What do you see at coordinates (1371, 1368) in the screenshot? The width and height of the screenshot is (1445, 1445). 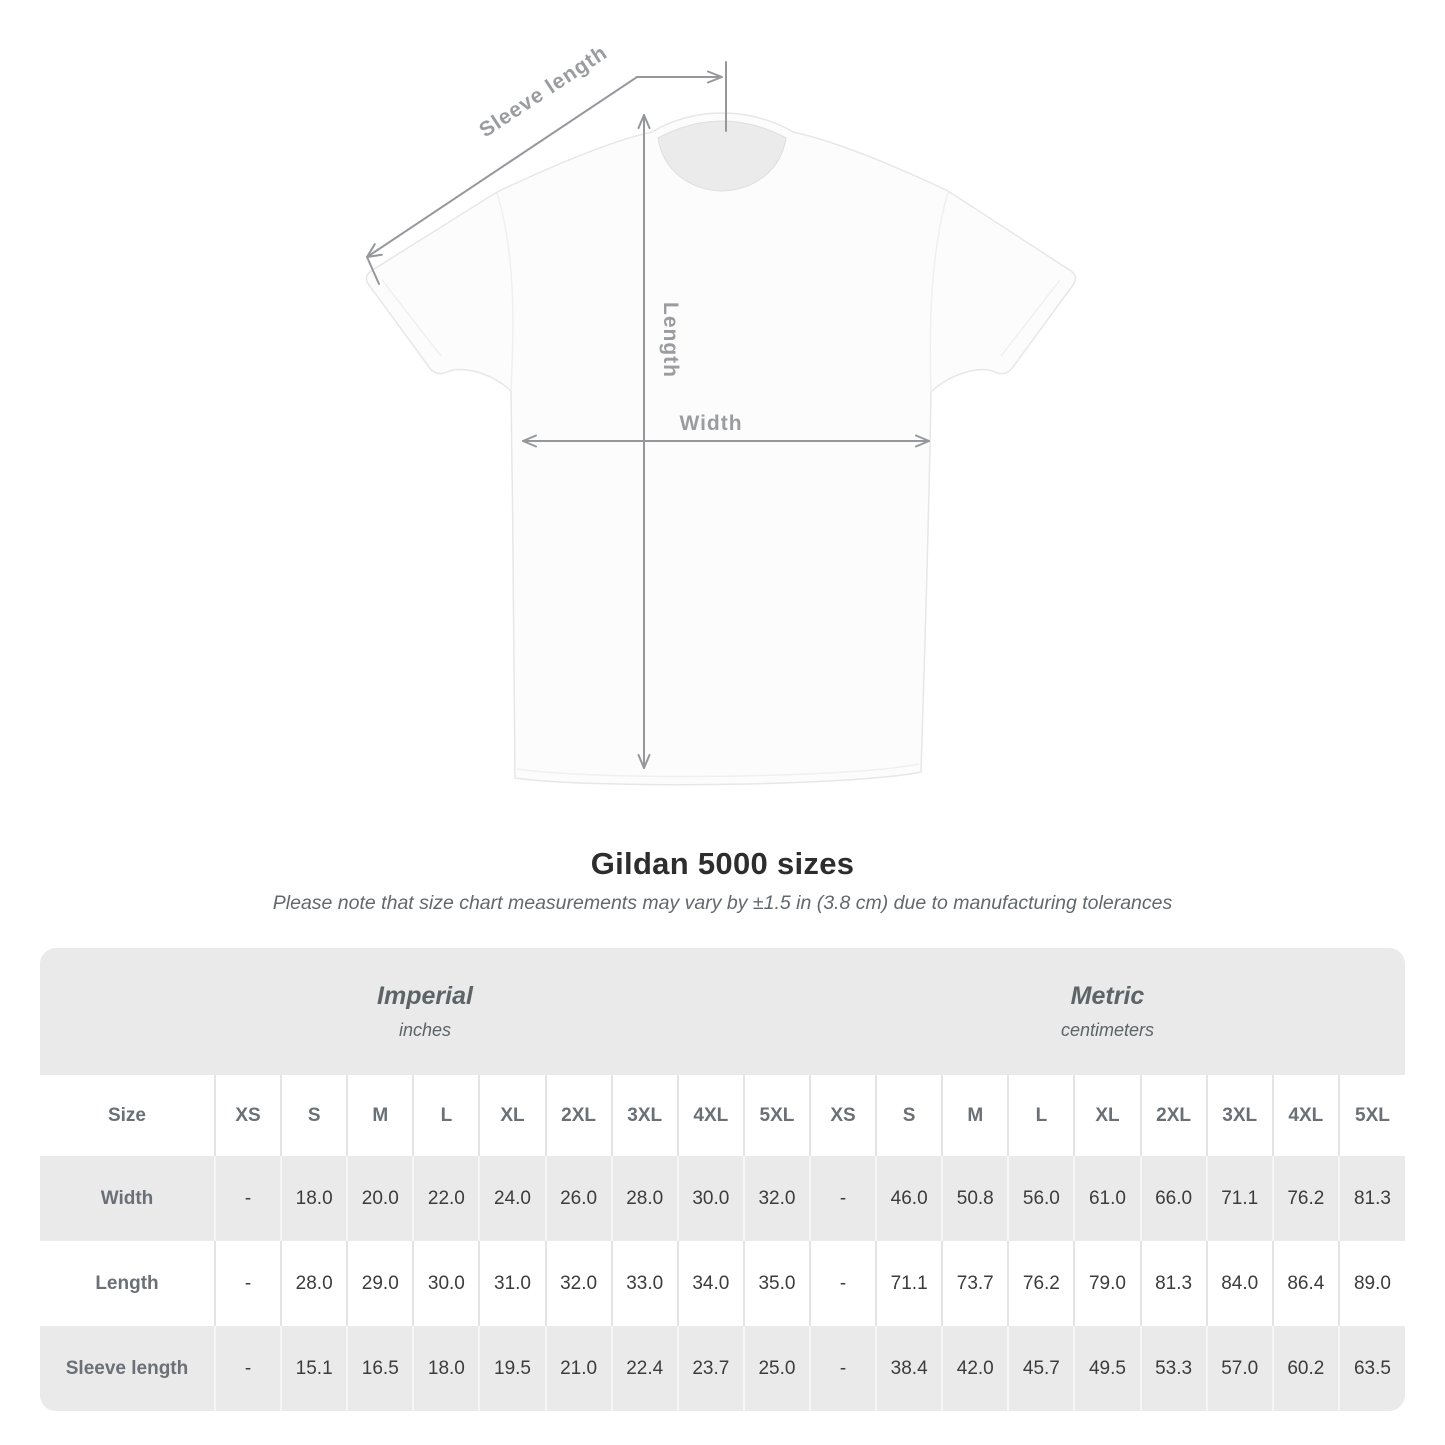 I see `measurement-value: 63.5` at bounding box center [1371, 1368].